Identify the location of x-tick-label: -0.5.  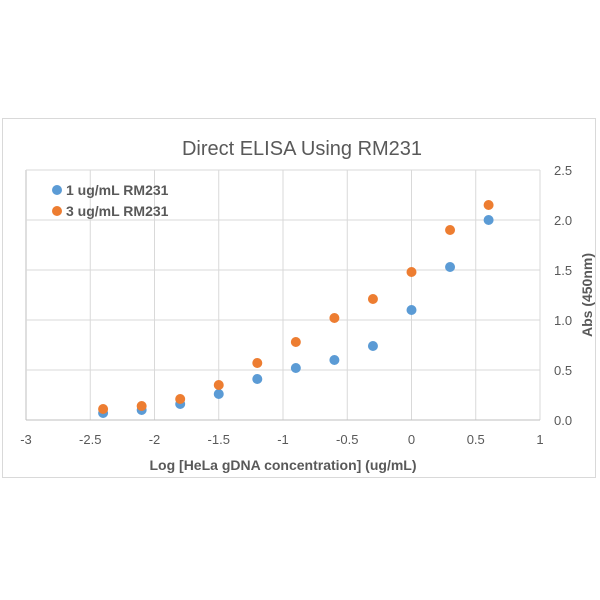
(347, 439).